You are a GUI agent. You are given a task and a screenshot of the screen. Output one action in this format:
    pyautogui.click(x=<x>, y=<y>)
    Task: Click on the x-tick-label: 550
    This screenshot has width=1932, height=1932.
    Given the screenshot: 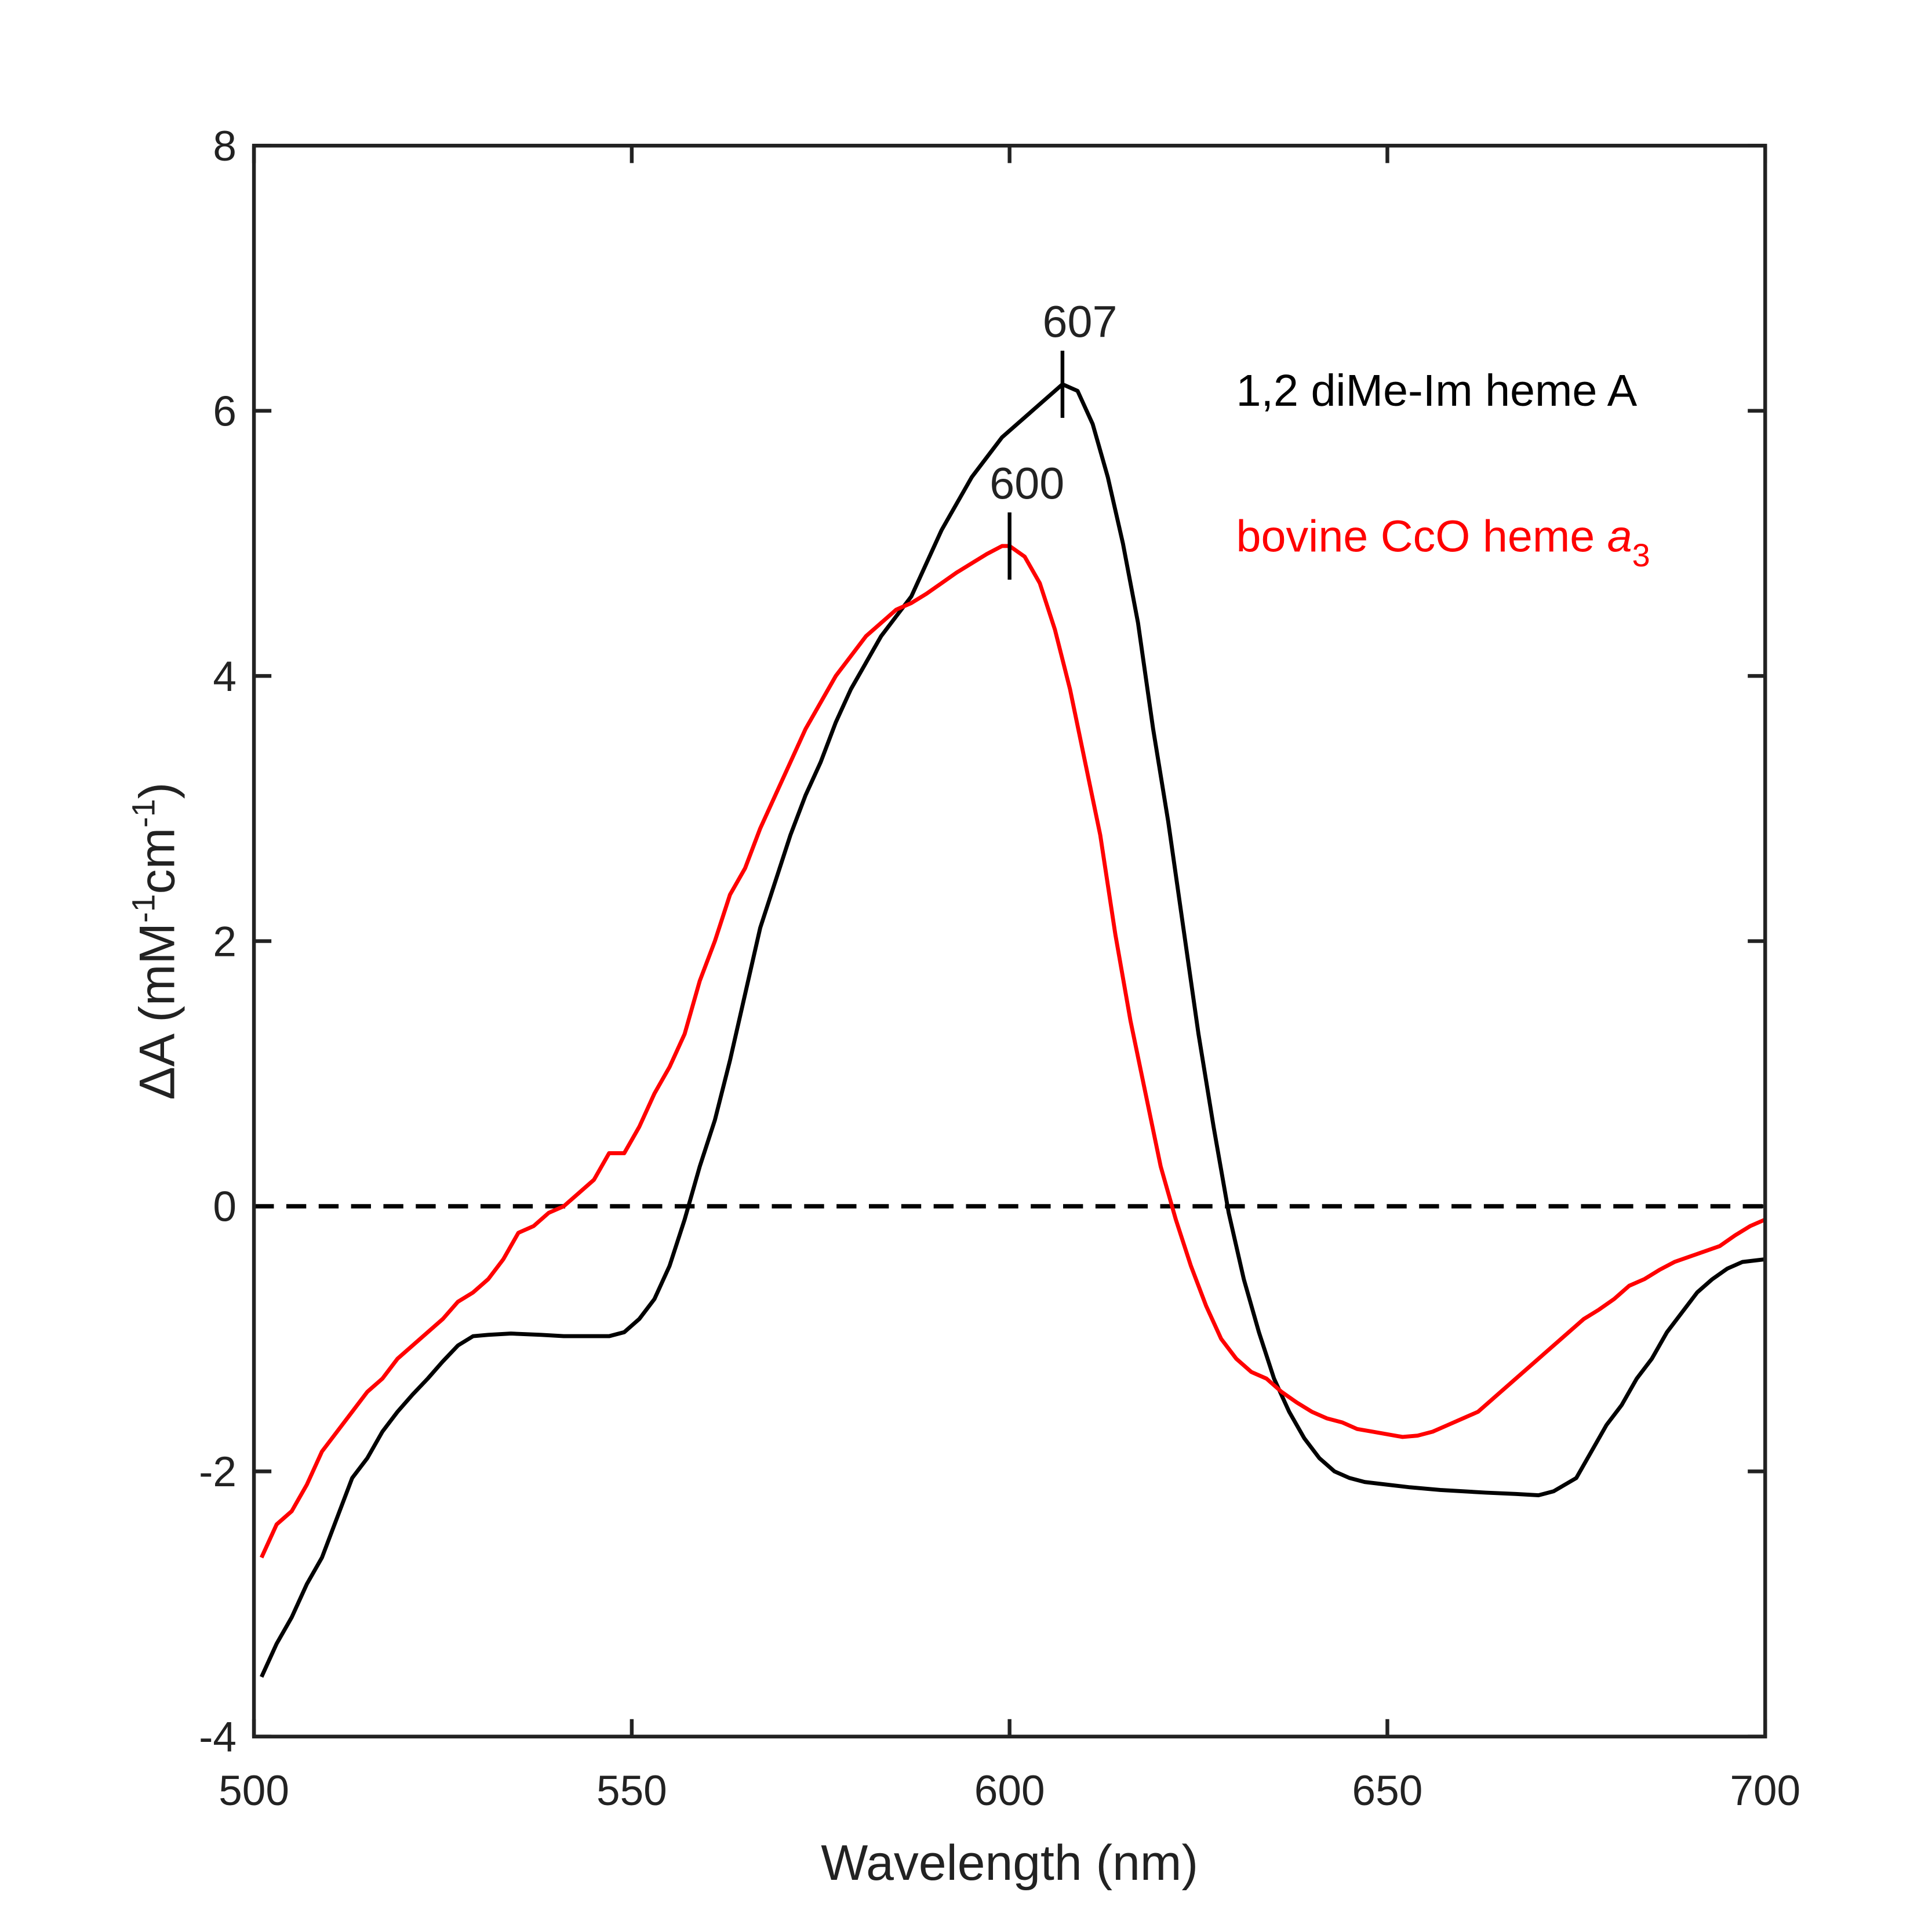 What is the action you would take?
    pyautogui.click(x=631, y=1790)
    